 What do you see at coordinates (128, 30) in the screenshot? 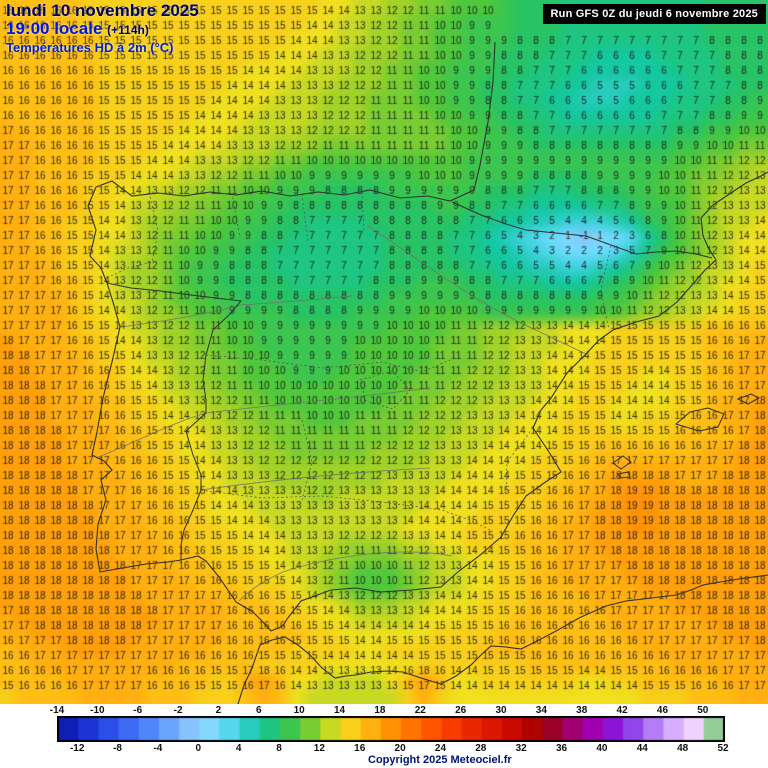
I see `forecast-offset-label: (+114h)` at bounding box center [128, 30].